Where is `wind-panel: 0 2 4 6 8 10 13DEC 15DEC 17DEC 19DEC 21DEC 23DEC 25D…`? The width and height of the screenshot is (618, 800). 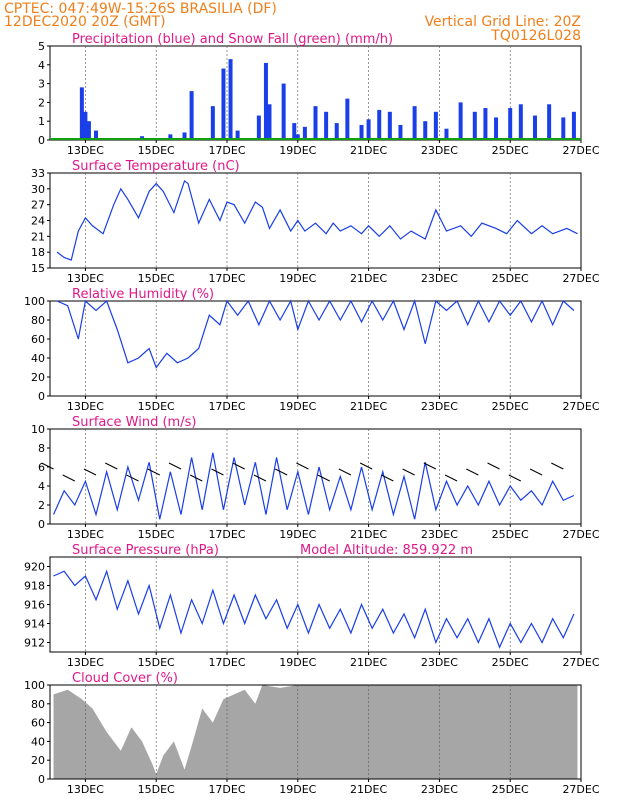 wind-panel: 0 2 4 6 8 10 13DEC 15DEC 17DEC 19DEC 21DEC 23DEC 25D… is located at coordinates (315, 478).